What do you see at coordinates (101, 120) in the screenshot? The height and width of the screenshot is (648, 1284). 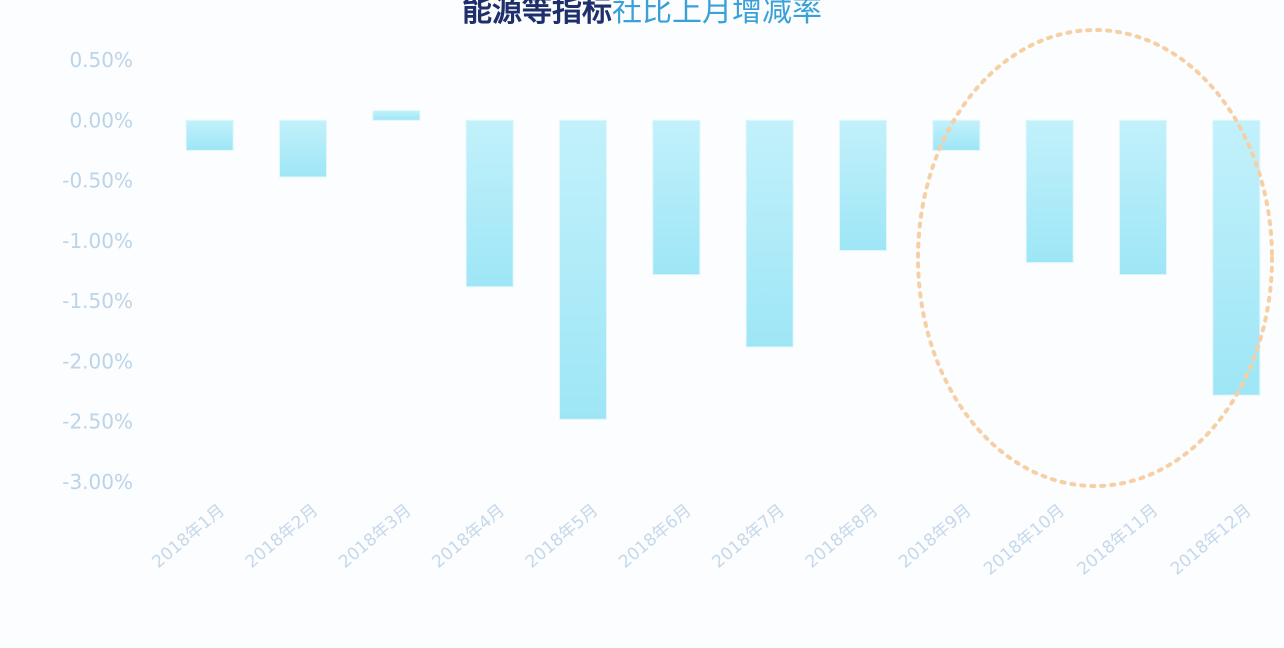 I see `y-tick-label: 0.00%` at bounding box center [101, 120].